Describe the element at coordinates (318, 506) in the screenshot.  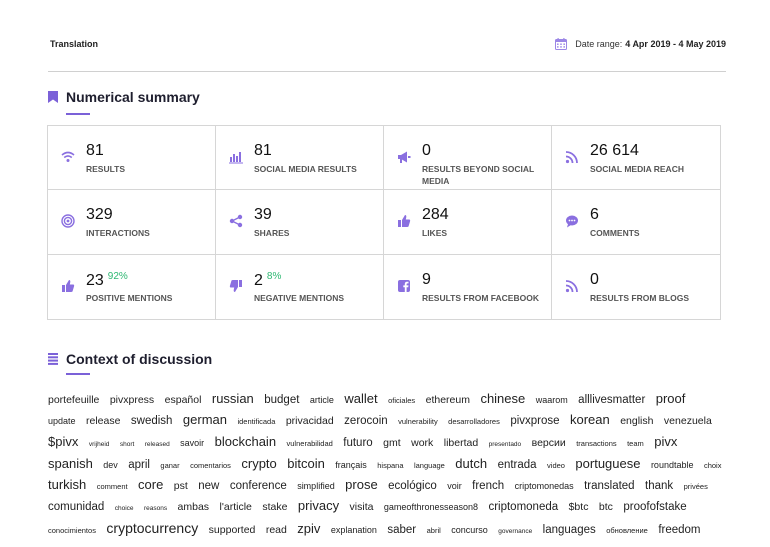
I see `keyword: privacy` at that location.